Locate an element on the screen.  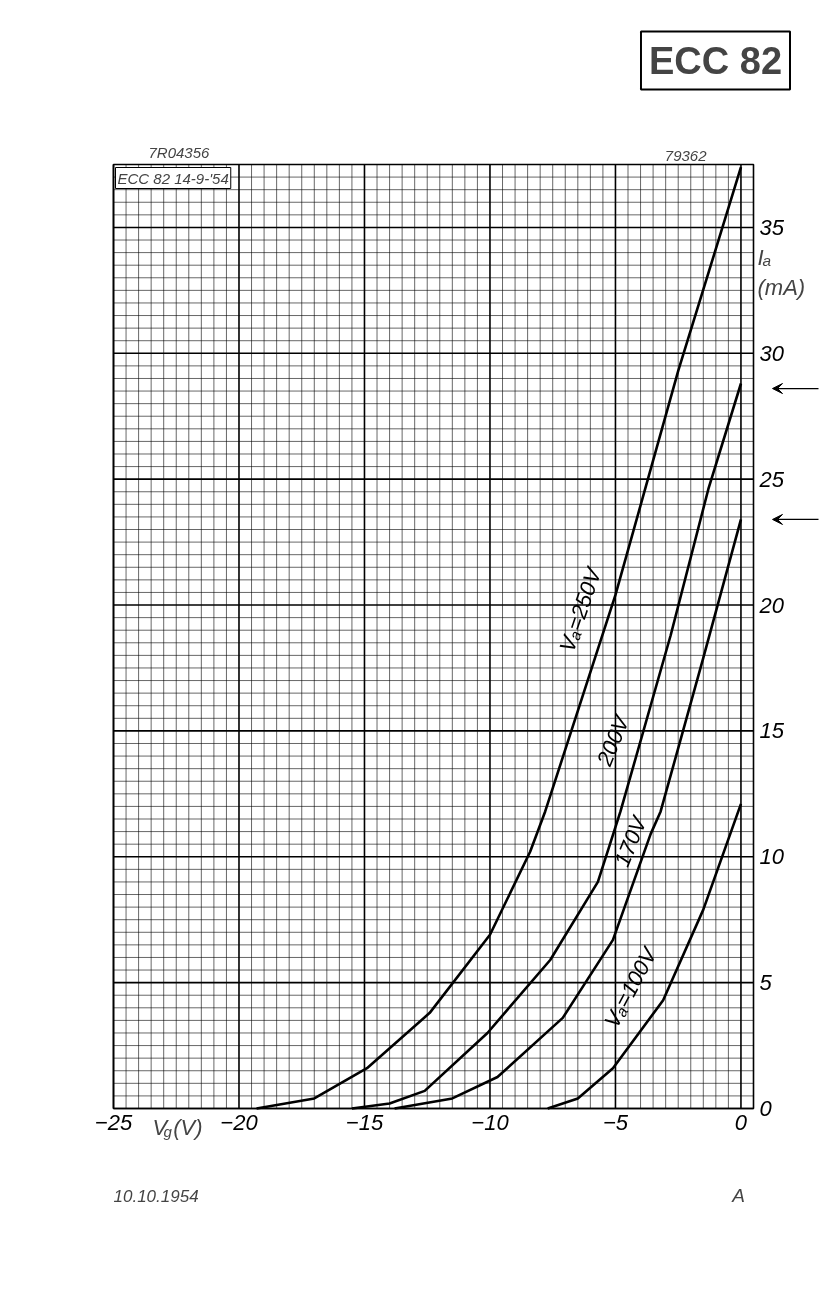
text: 10.10.1954 is located at coordinates (156, 1196).